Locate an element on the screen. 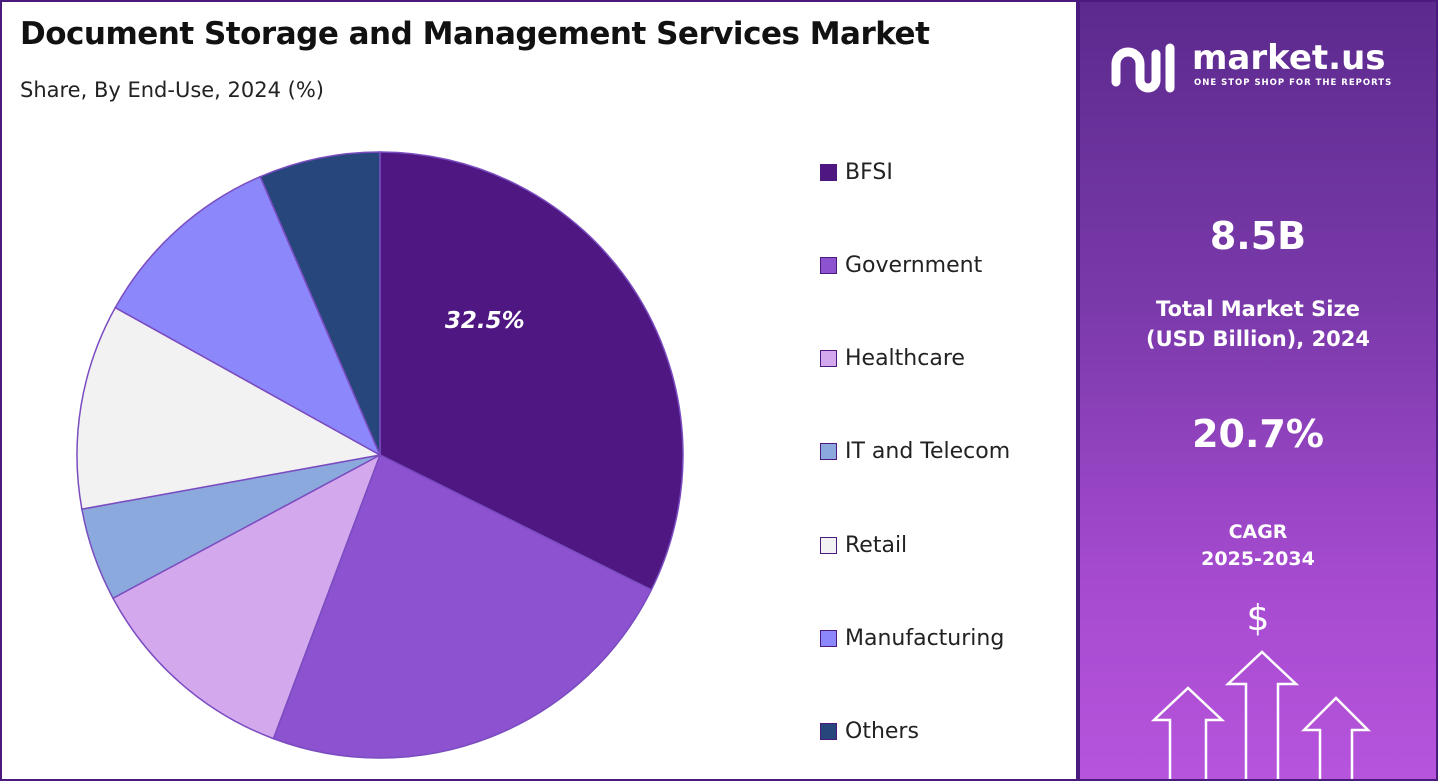 The image size is (1438, 781). pie-slice-manufacturing is located at coordinates (248, 316).